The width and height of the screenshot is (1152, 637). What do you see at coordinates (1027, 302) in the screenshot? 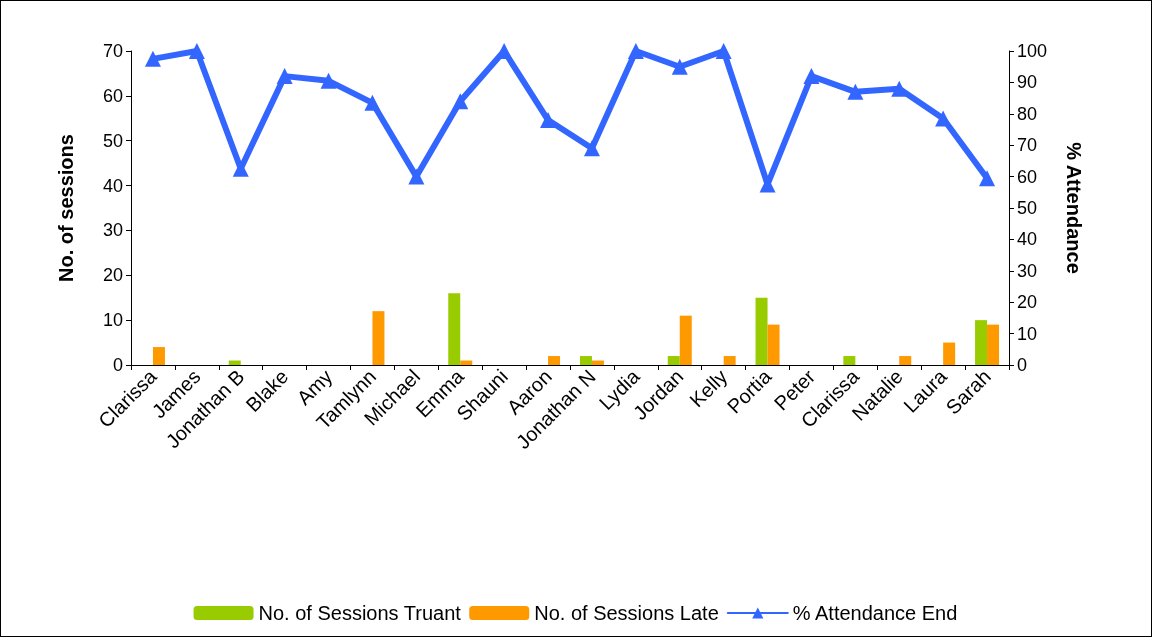
I see `y2-tick-label: 20` at bounding box center [1027, 302].